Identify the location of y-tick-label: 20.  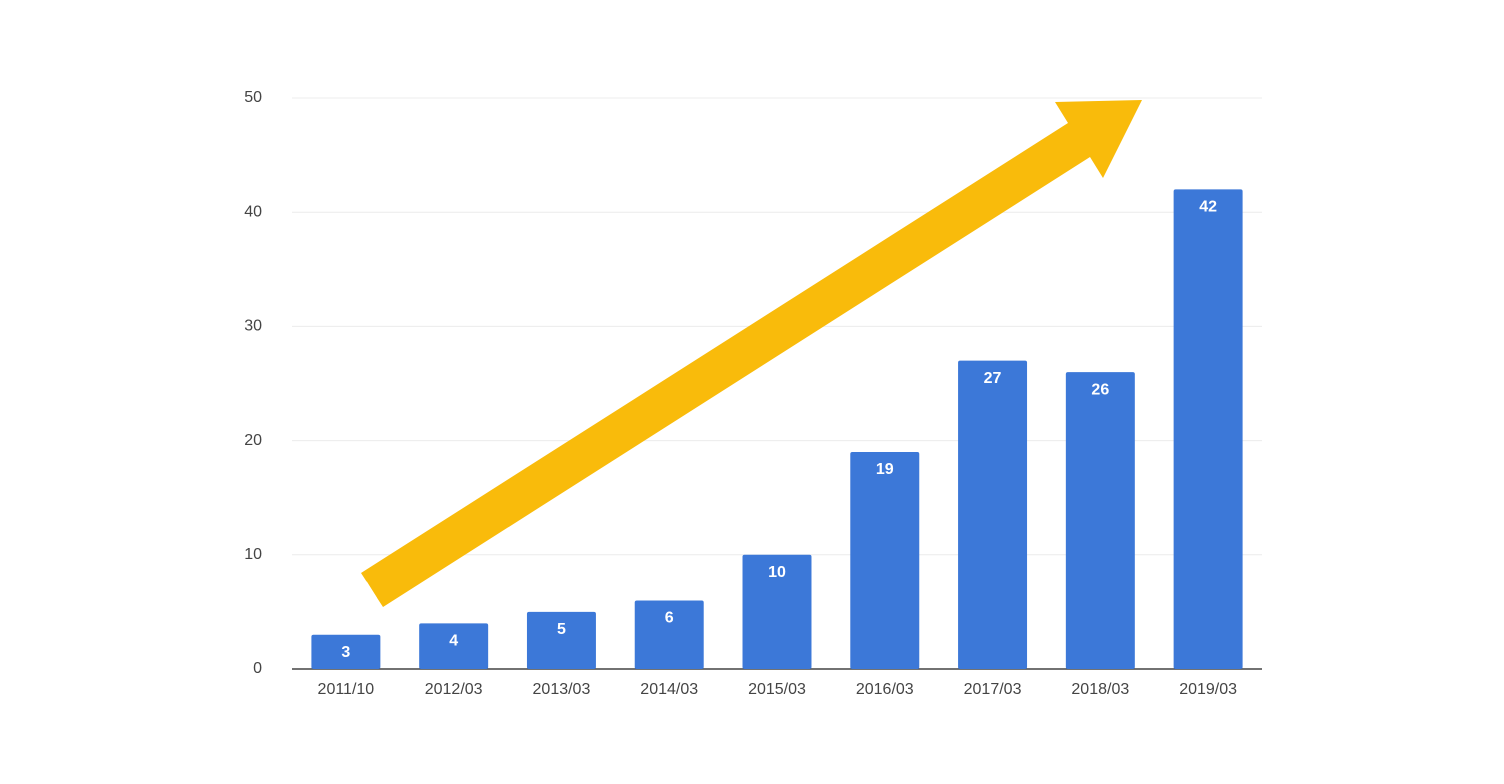
(253, 440).